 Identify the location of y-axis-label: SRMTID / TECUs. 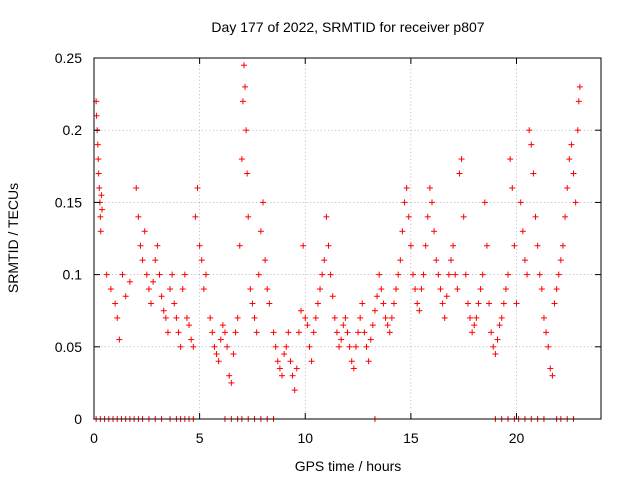
(13, 238).